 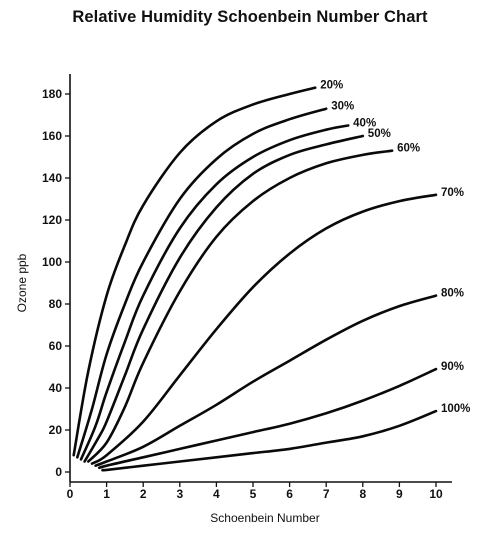 What do you see at coordinates (331, 86) in the screenshot?
I see `series-label: 20%` at bounding box center [331, 86].